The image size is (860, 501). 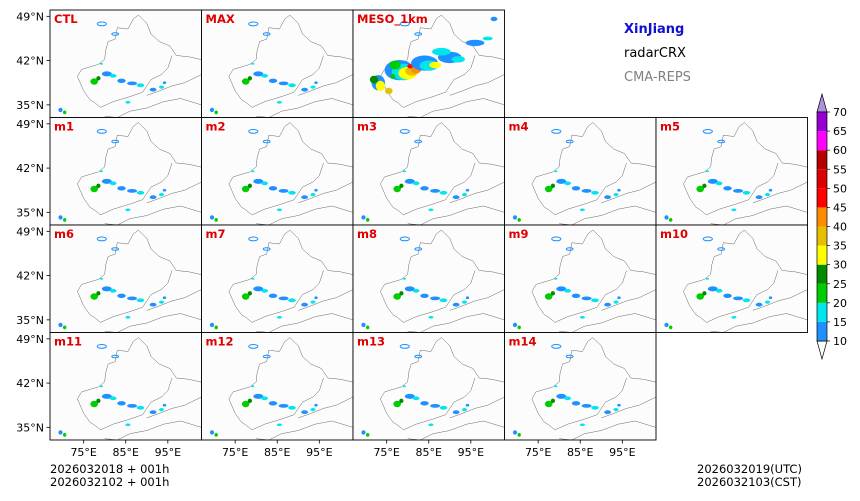 I want to click on colorbar-tick-label: 60, so click(x=840, y=150).